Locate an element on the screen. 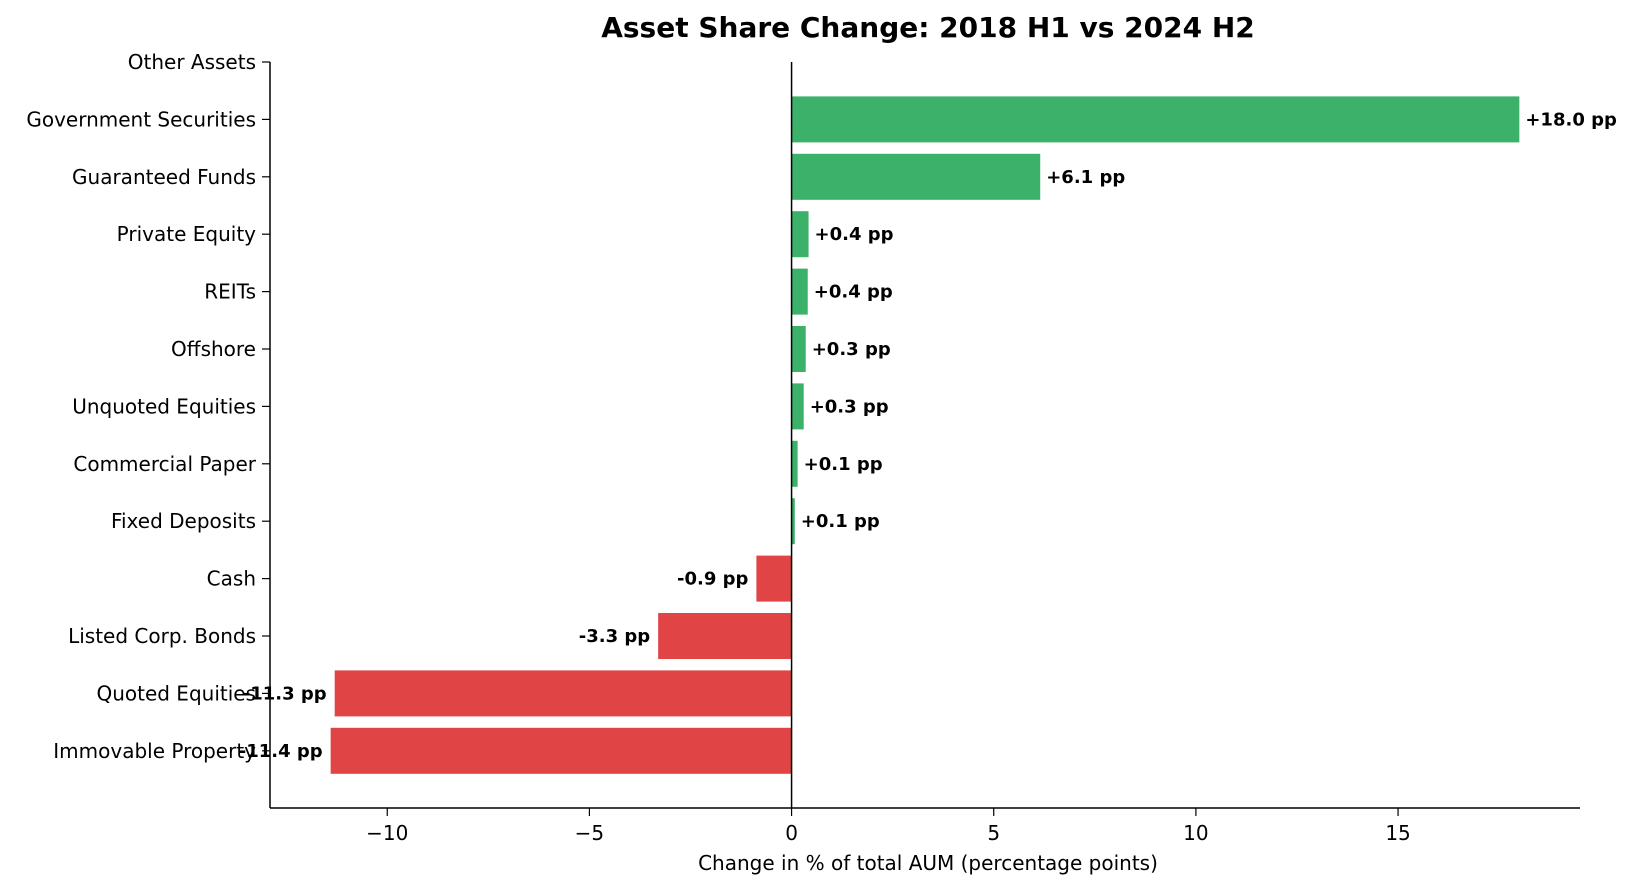  chart-title: Asset Share Change: 2018 H1 vs 2024 H2 is located at coordinates (928, 27).